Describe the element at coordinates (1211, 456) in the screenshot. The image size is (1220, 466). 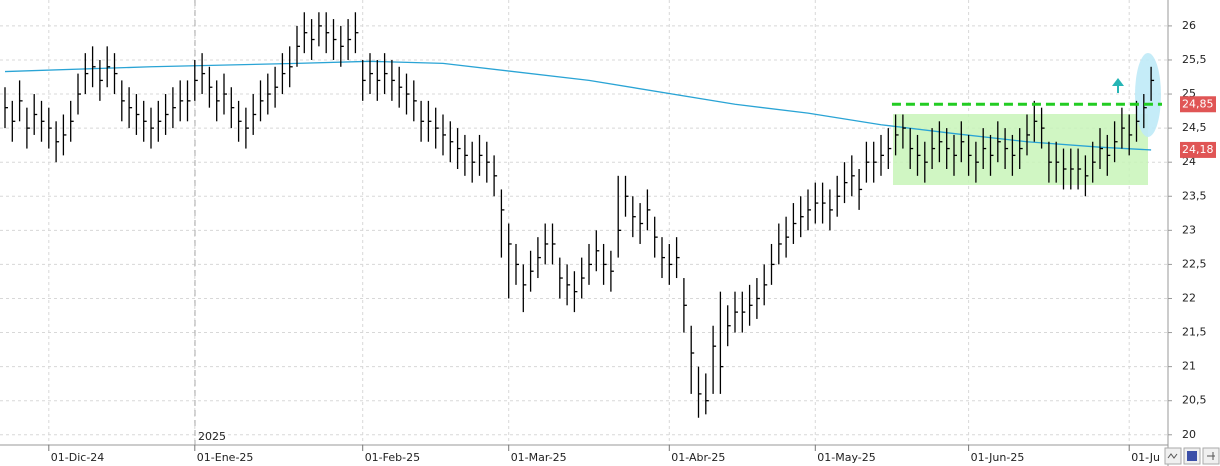
I see `pin-icon` at that location.